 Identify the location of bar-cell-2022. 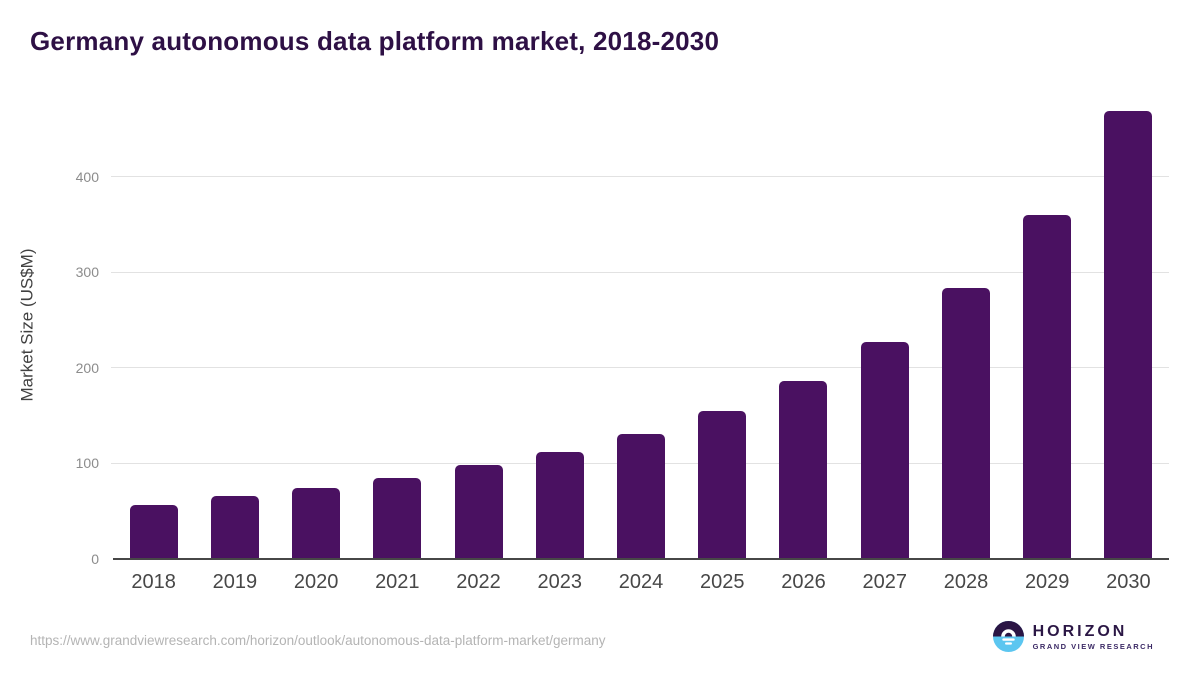
(478, 329).